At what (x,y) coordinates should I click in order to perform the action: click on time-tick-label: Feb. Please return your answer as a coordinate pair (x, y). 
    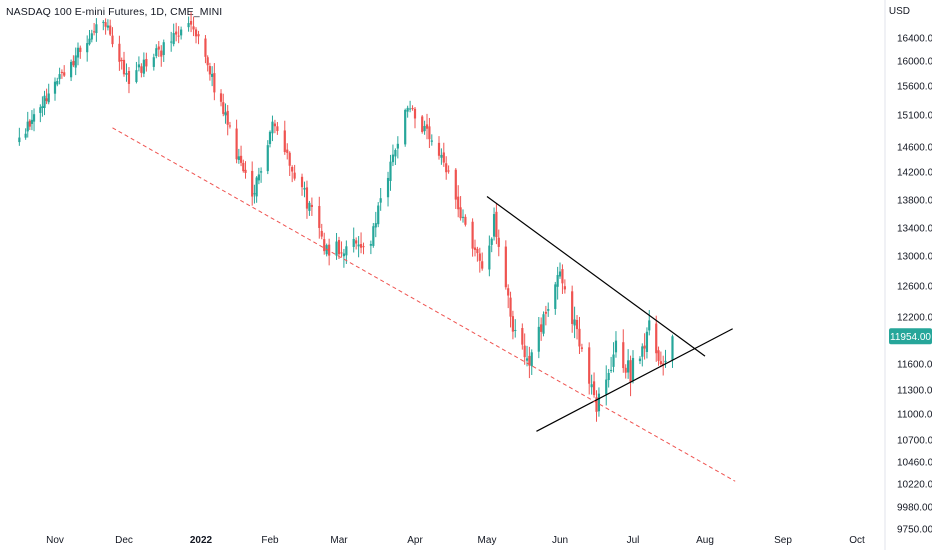
    Looking at the image, I should click on (270, 540).